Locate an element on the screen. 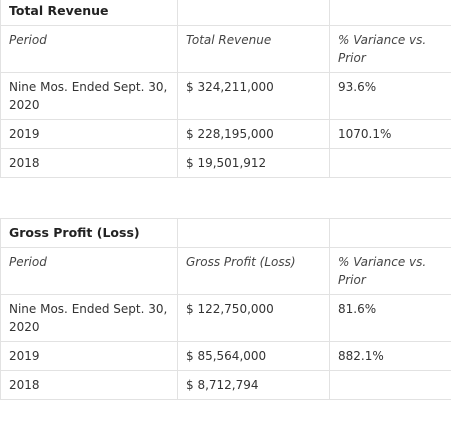 This screenshot has width=451, height=439. section-title-row: Total Revenue is located at coordinates (225, 13).